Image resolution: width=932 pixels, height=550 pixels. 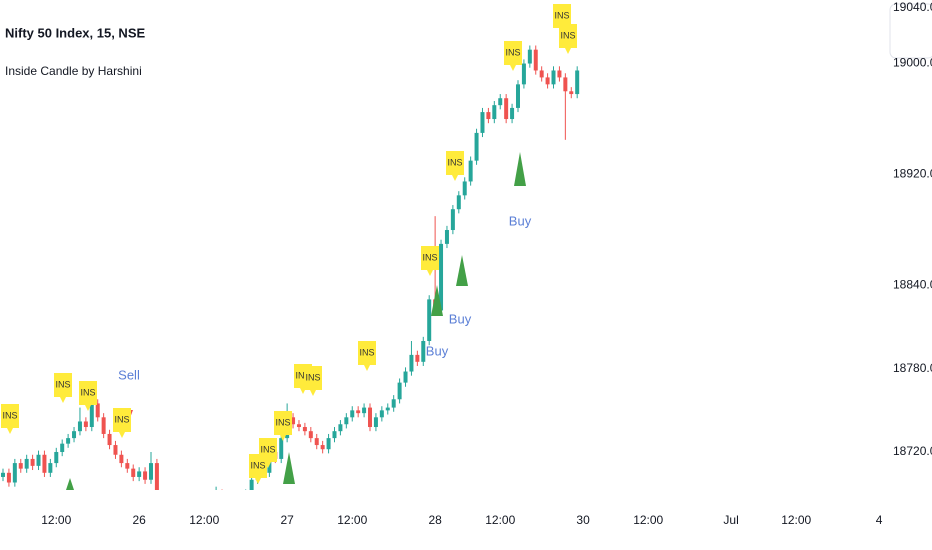 What do you see at coordinates (912, 7) in the screenshot?
I see `y-tick-label: 19040.00` at bounding box center [912, 7].